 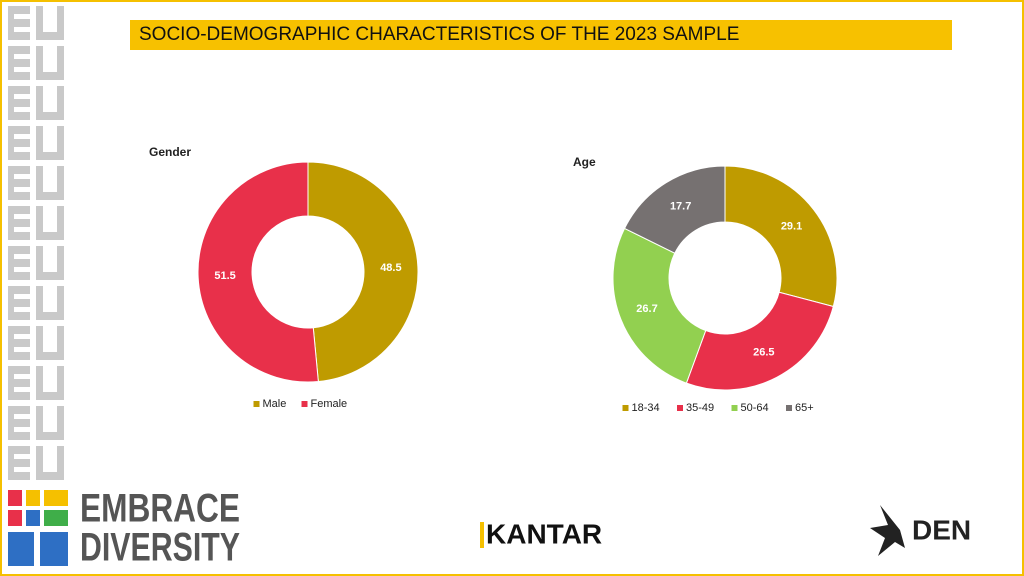 I want to click on data-label: 26.5, so click(x=763, y=352).